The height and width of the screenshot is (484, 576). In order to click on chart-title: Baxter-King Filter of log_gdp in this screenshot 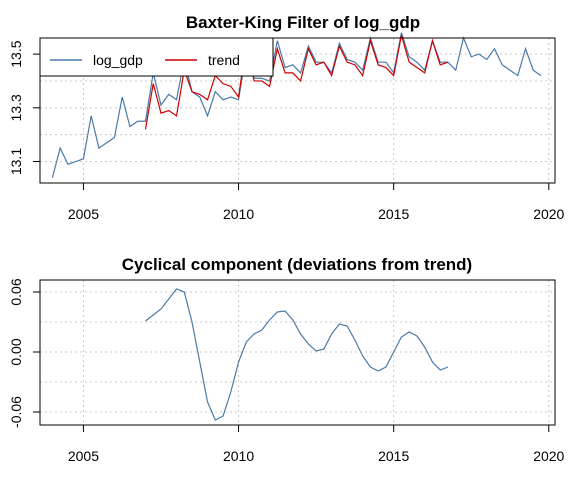, I will do `click(303, 22)`.